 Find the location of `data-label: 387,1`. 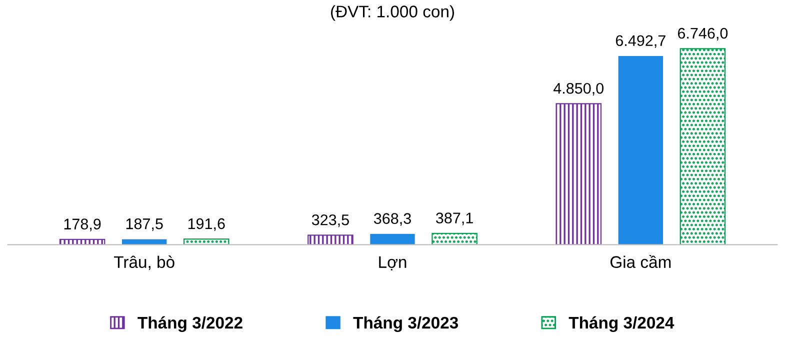

data-label: 387,1 is located at coordinates (454, 219).